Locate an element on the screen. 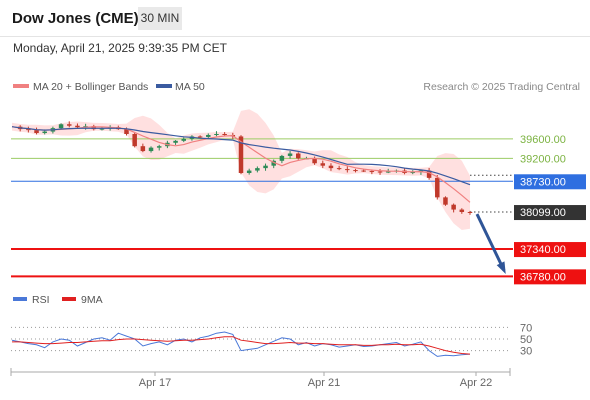 The image size is (590, 400). forecast-arrow-line is located at coordinates (490, 242).